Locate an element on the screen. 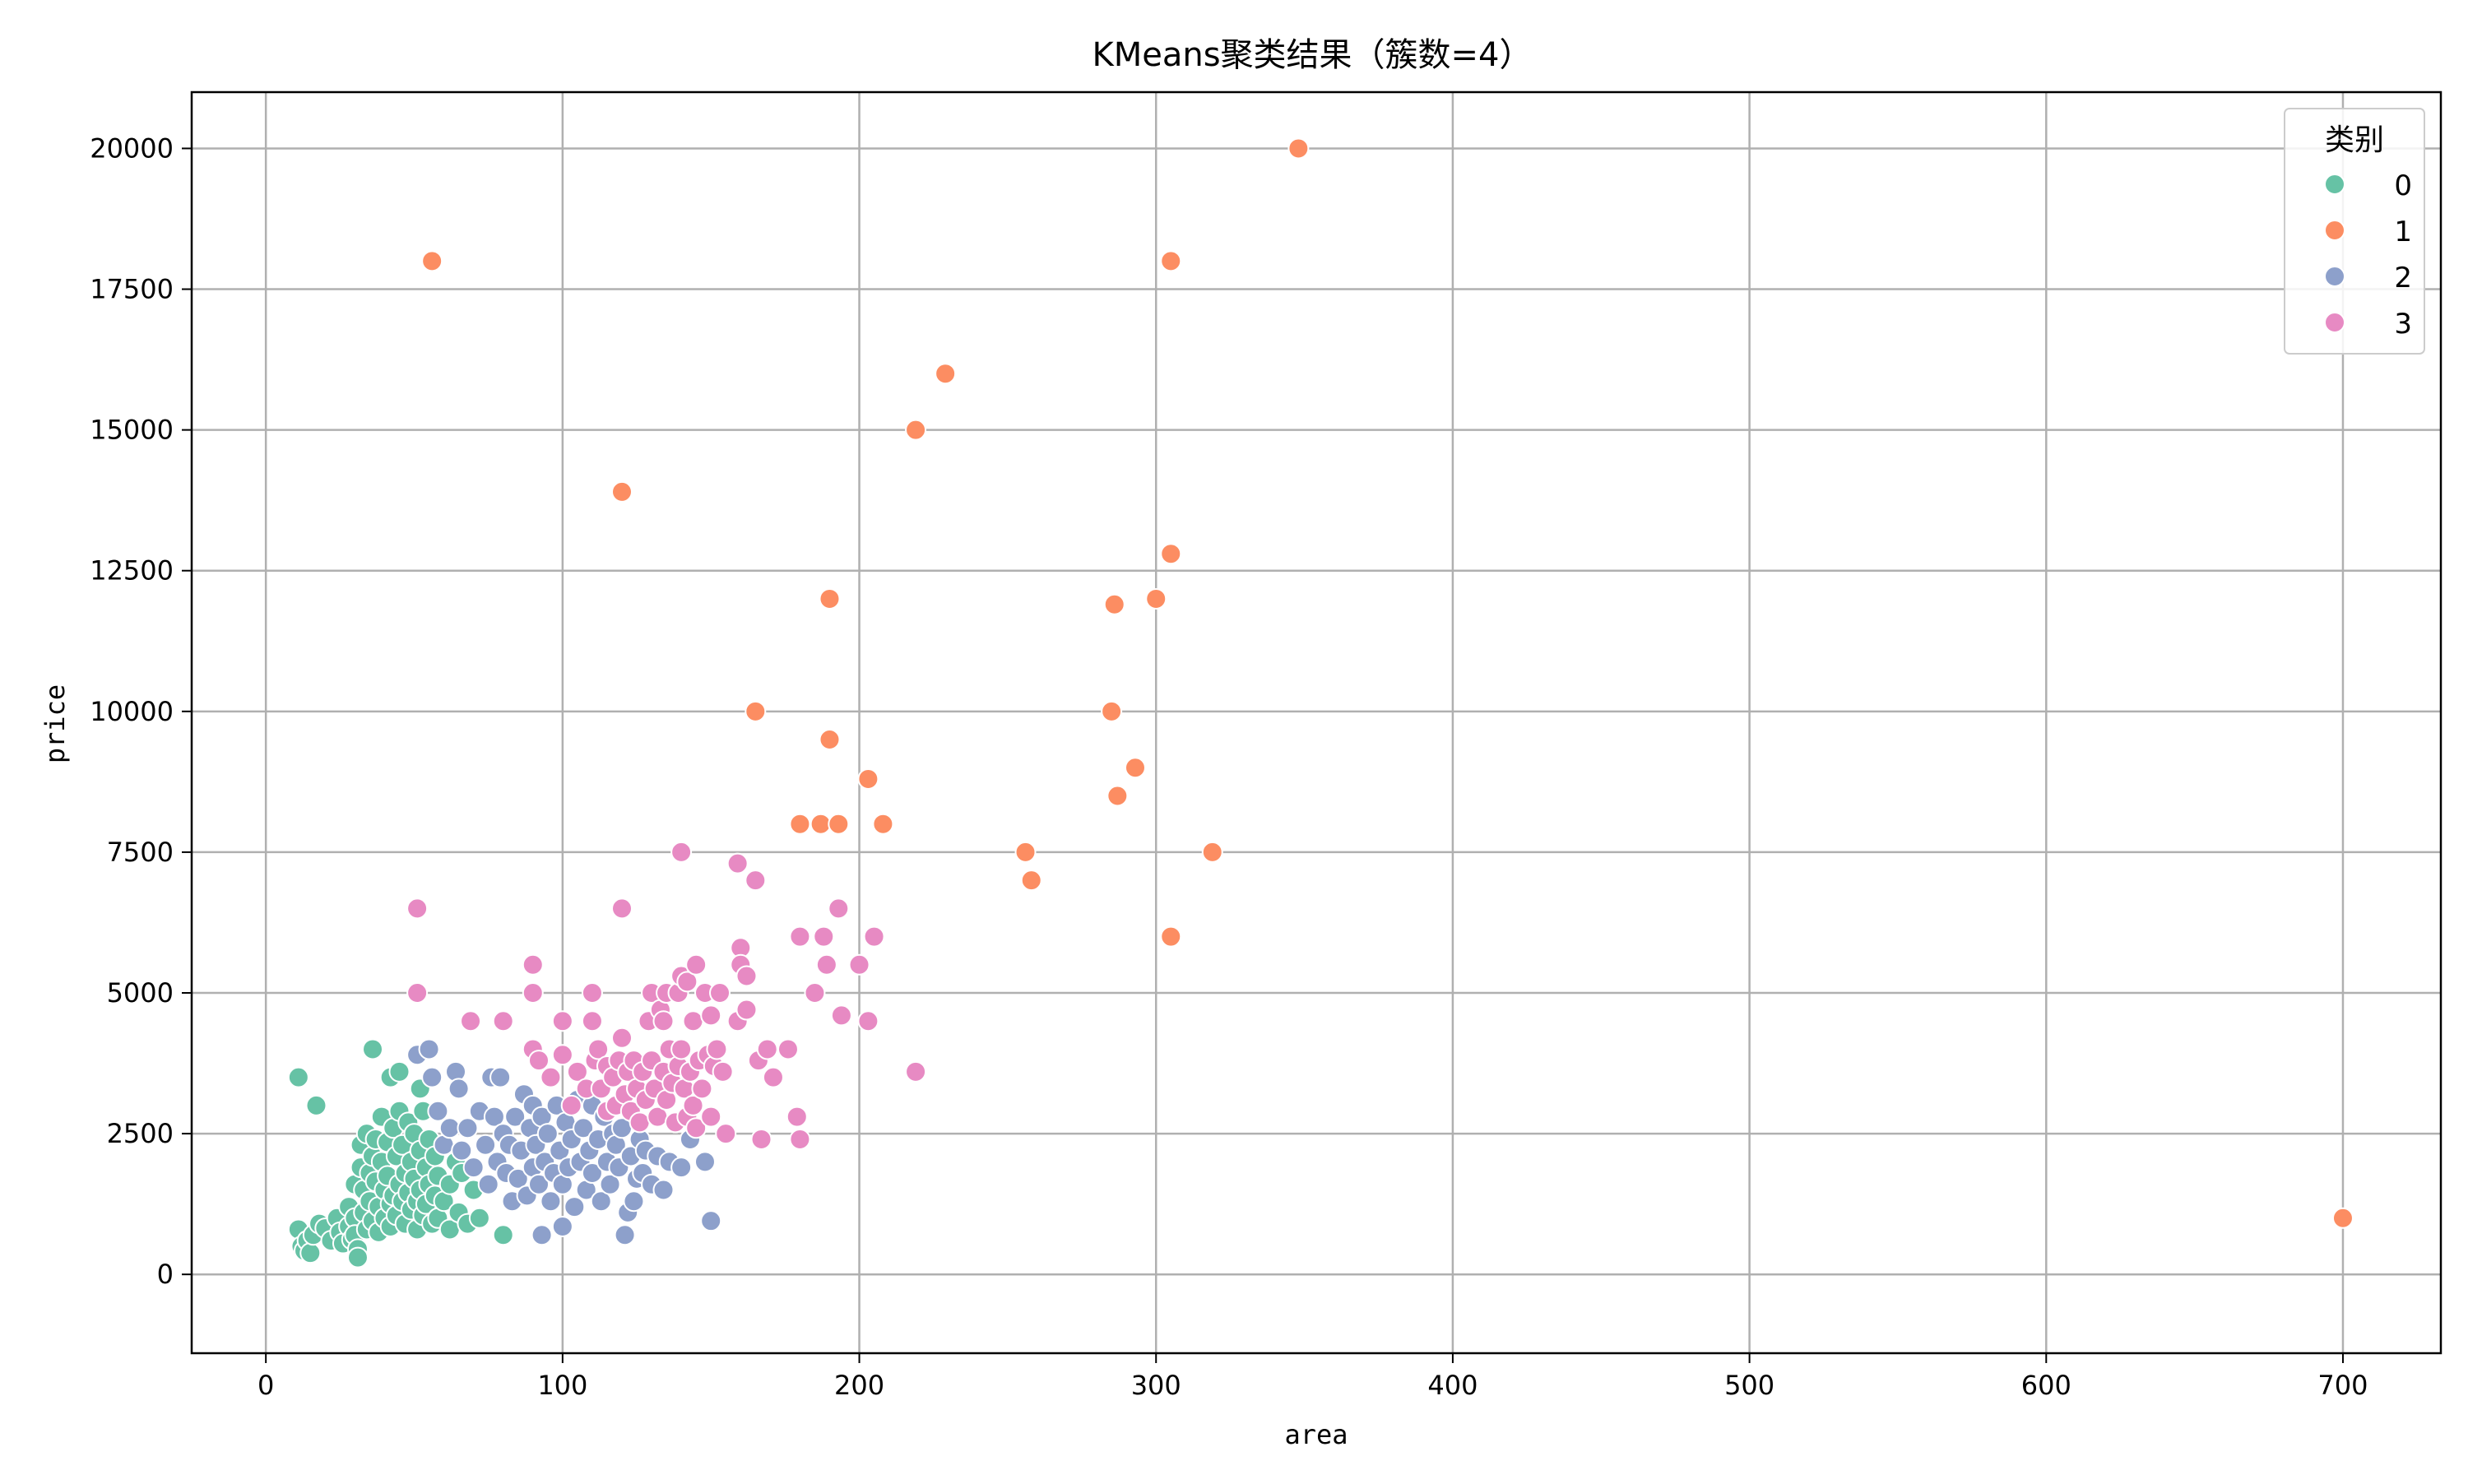  series-2-points is located at coordinates (564, 1142).